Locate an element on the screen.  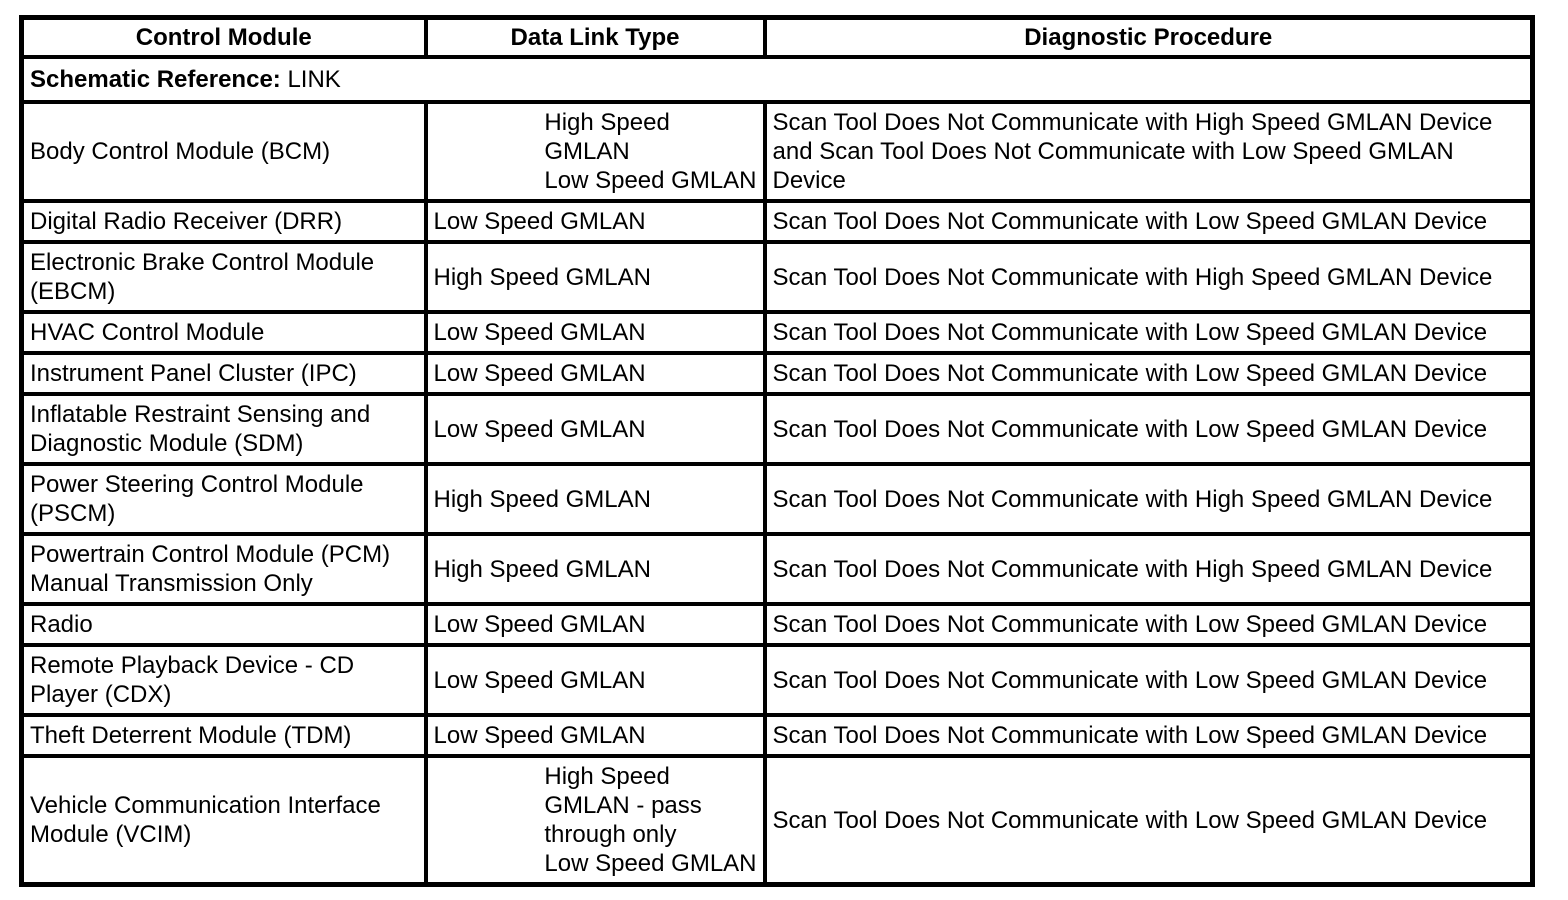
control-module-cell: Power Steering Control Module (PSCM) is located at coordinates (223, 499).